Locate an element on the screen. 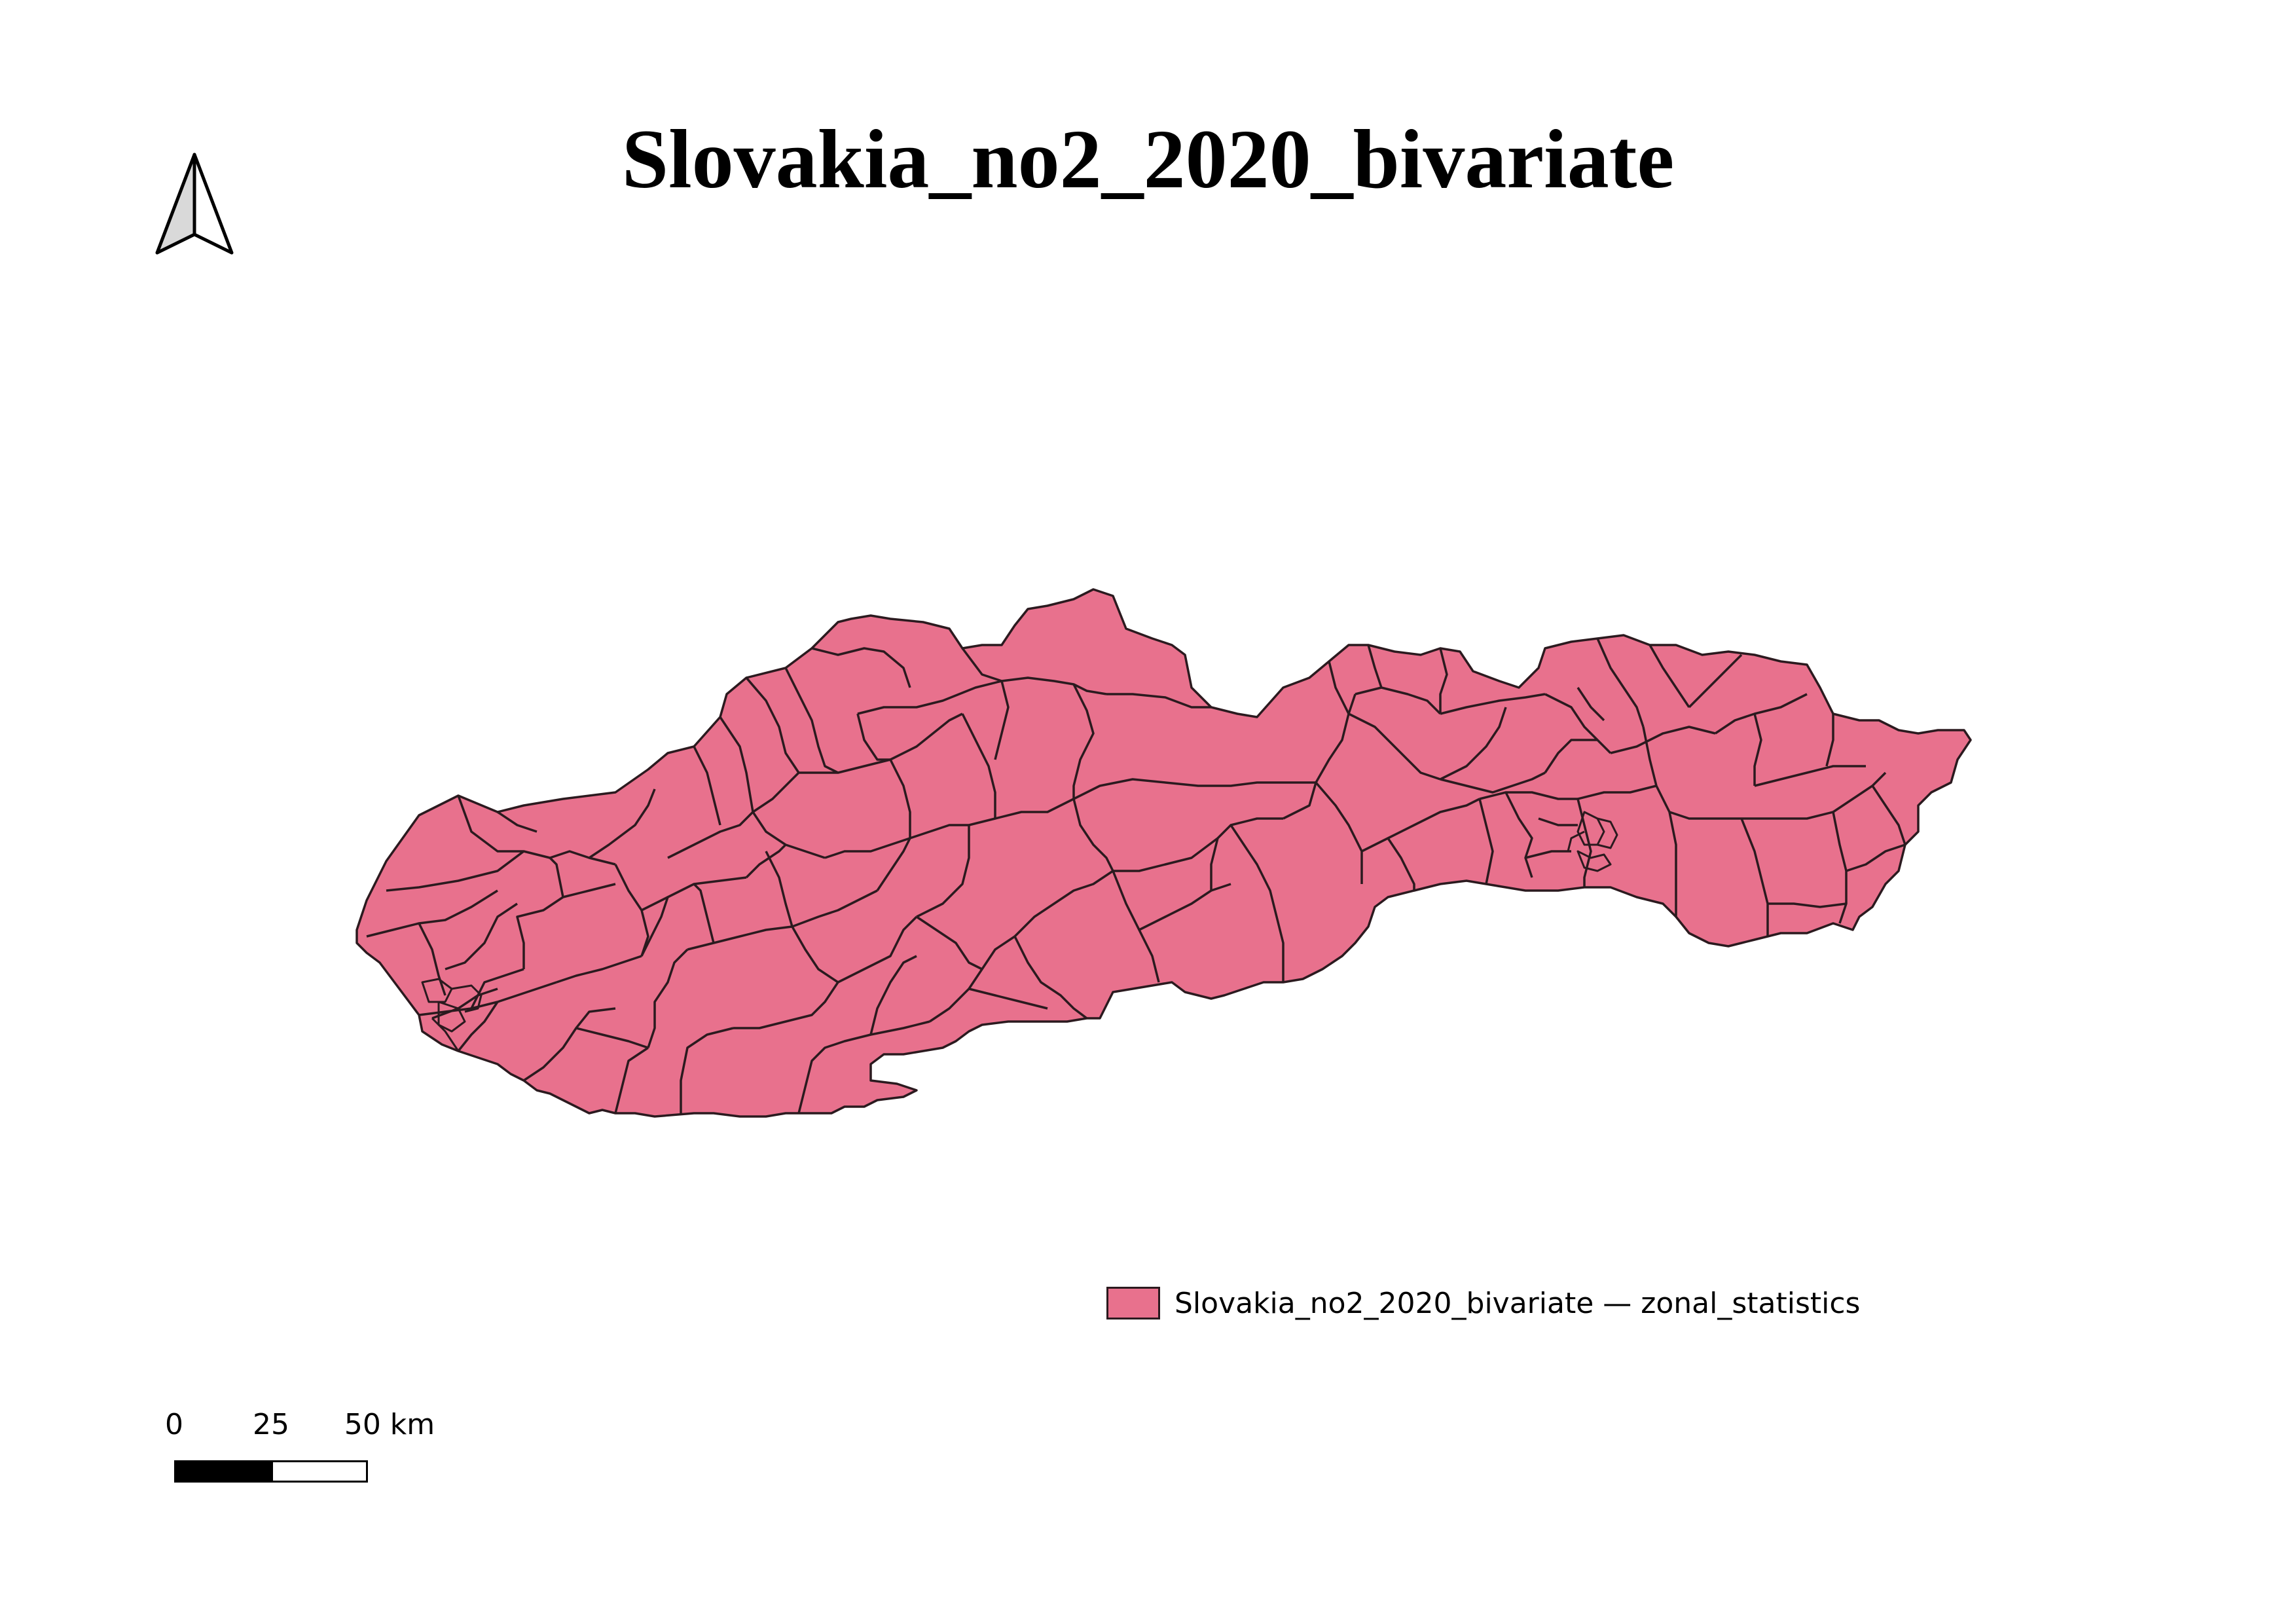  scale-tick-50-km: 50 km is located at coordinates (389, 1424).